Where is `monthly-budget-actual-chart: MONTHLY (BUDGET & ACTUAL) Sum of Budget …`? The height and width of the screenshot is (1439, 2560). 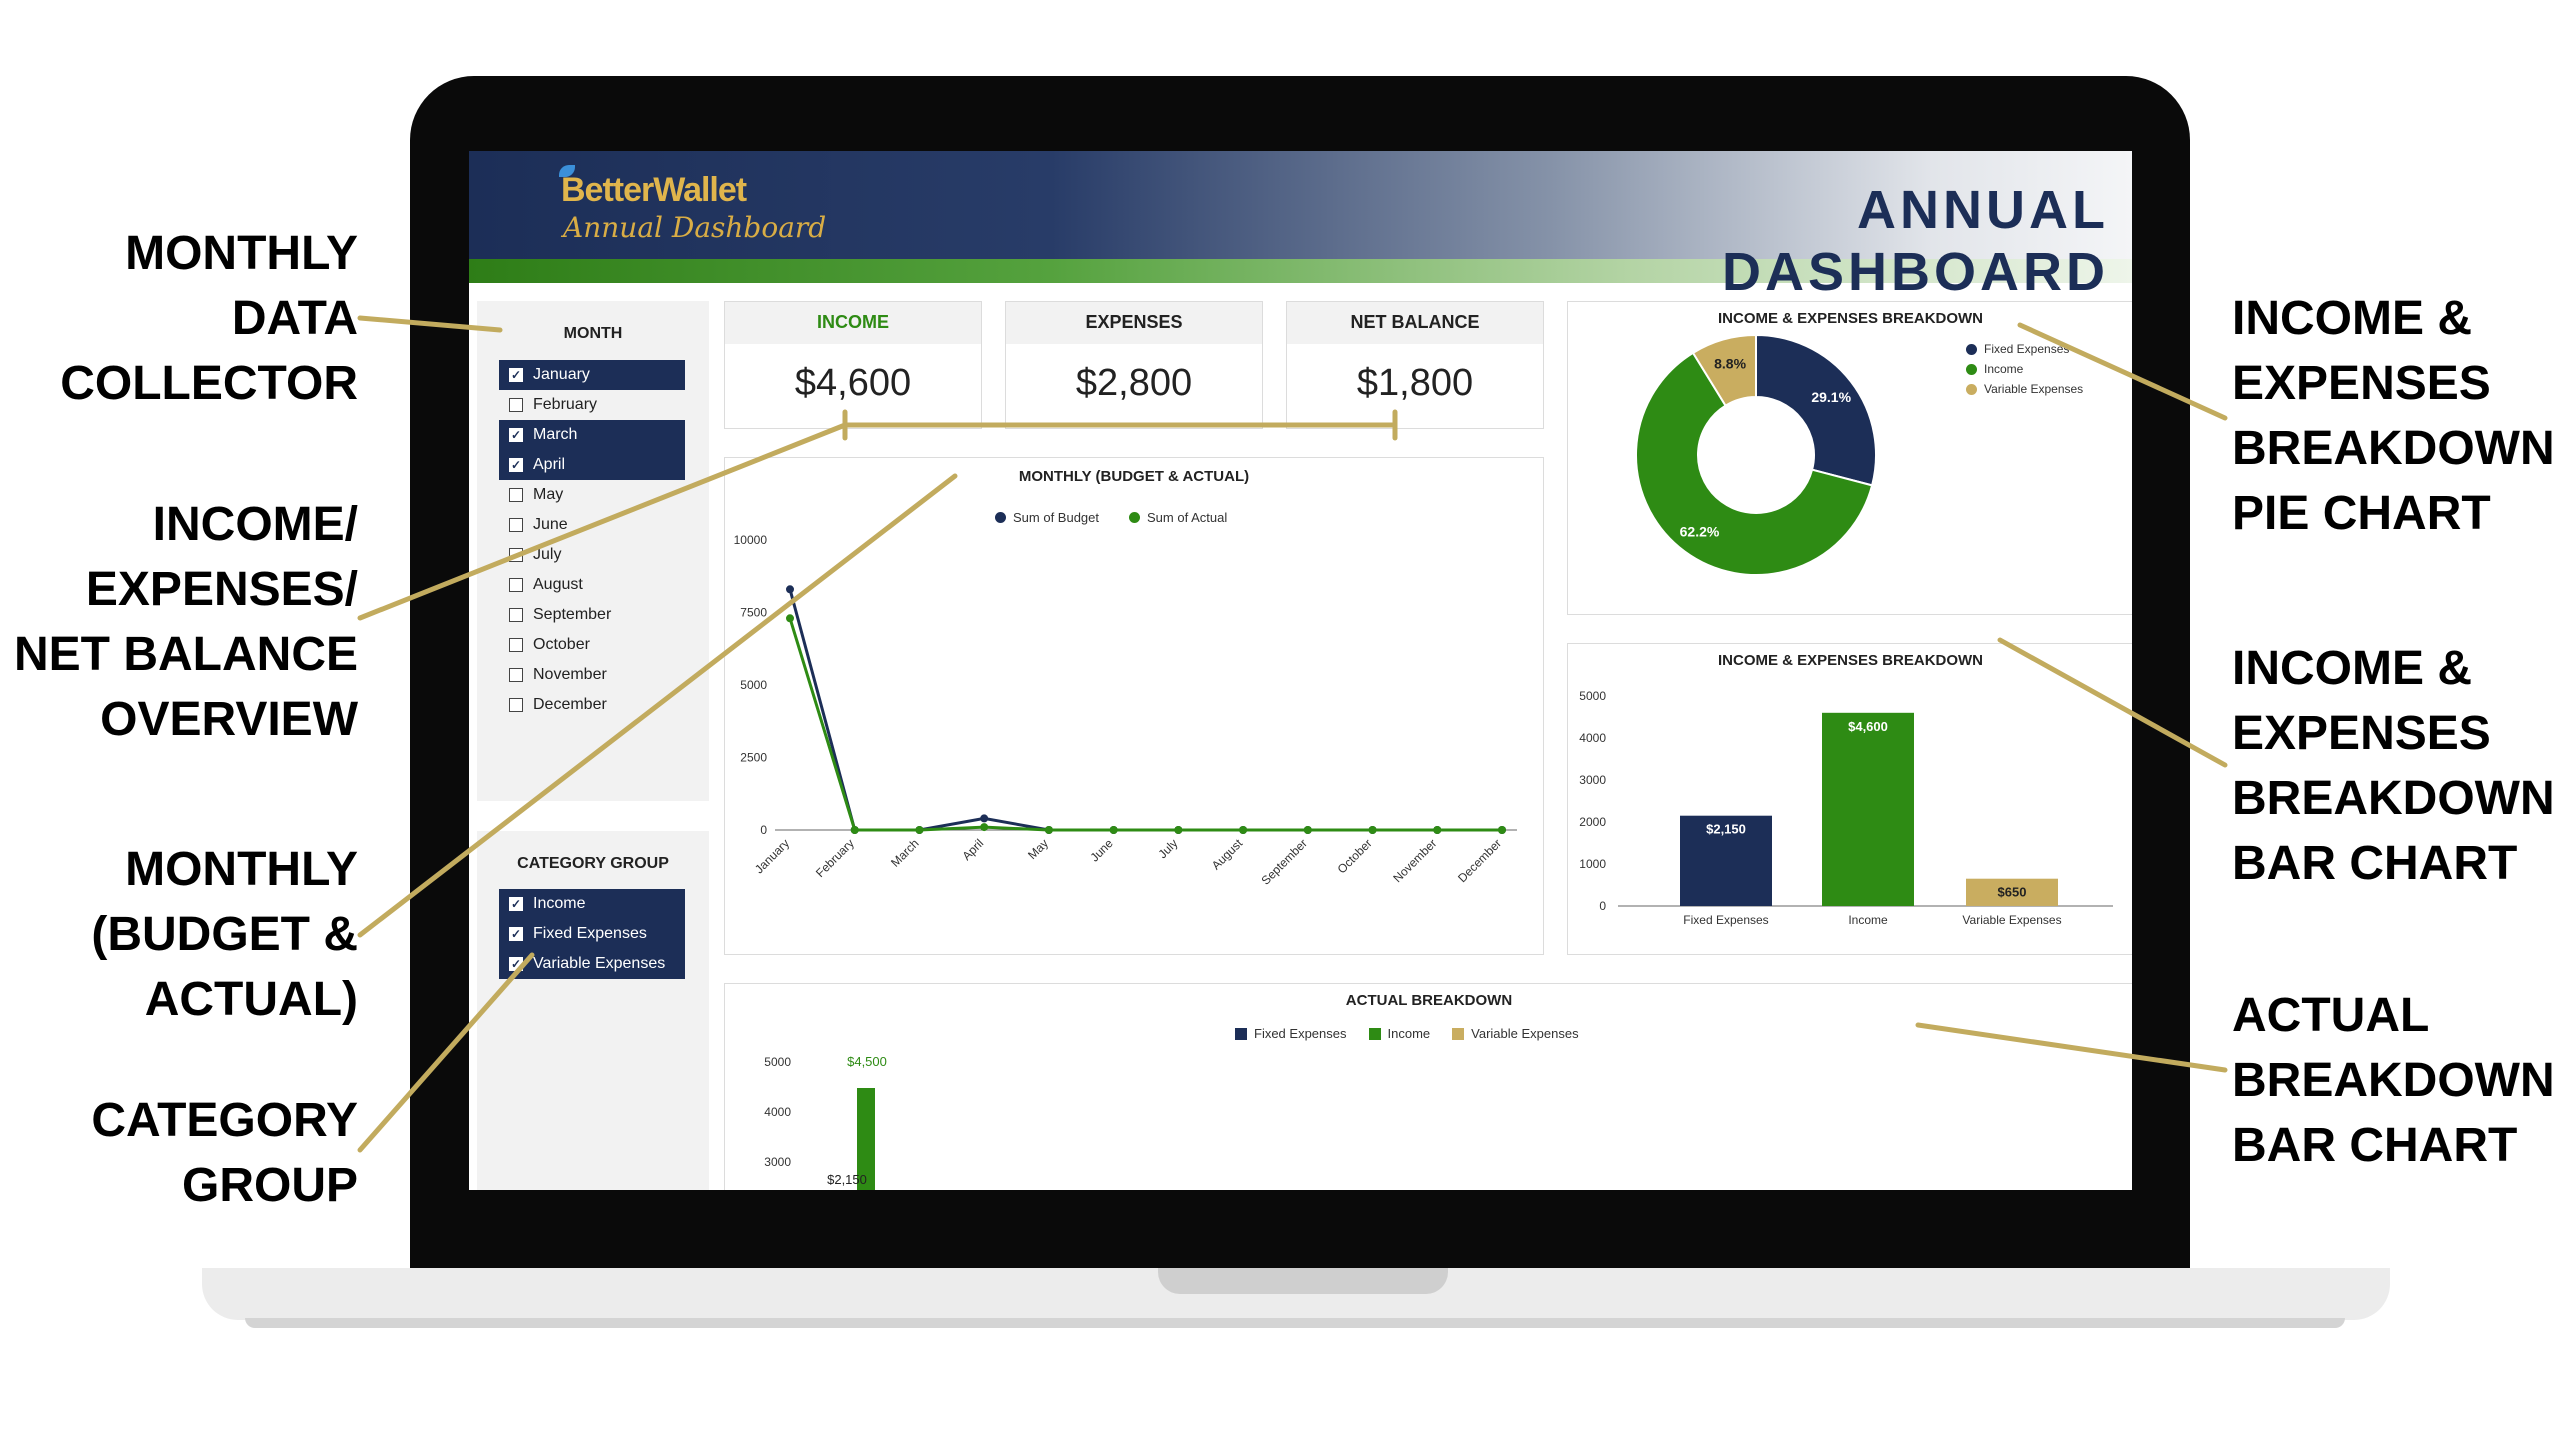 monthly-budget-actual-chart: MONTHLY (BUDGET & ACTUAL) Sum of Budget … is located at coordinates (1134, 706).